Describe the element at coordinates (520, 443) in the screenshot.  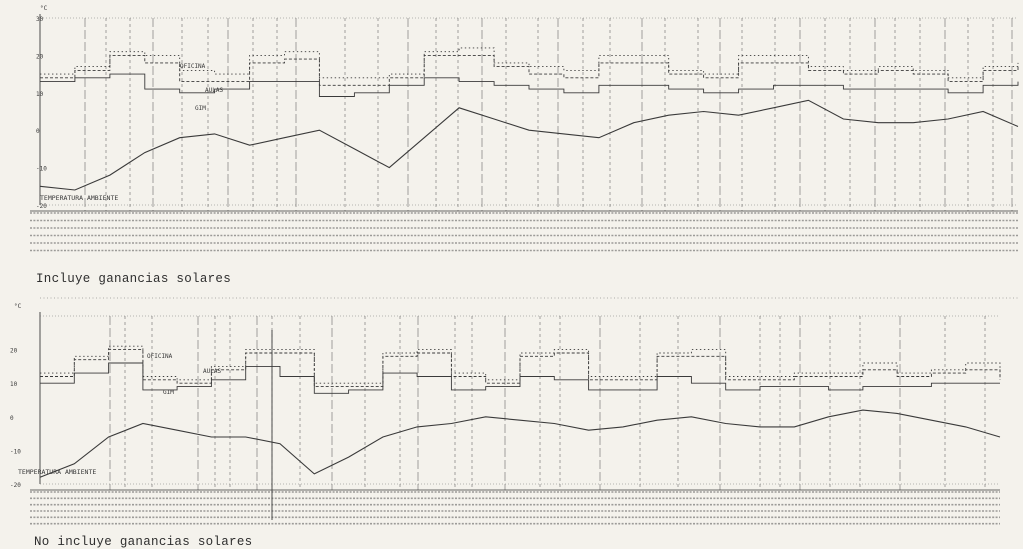
I see `series-line-temperatura-ambiente` at that location.